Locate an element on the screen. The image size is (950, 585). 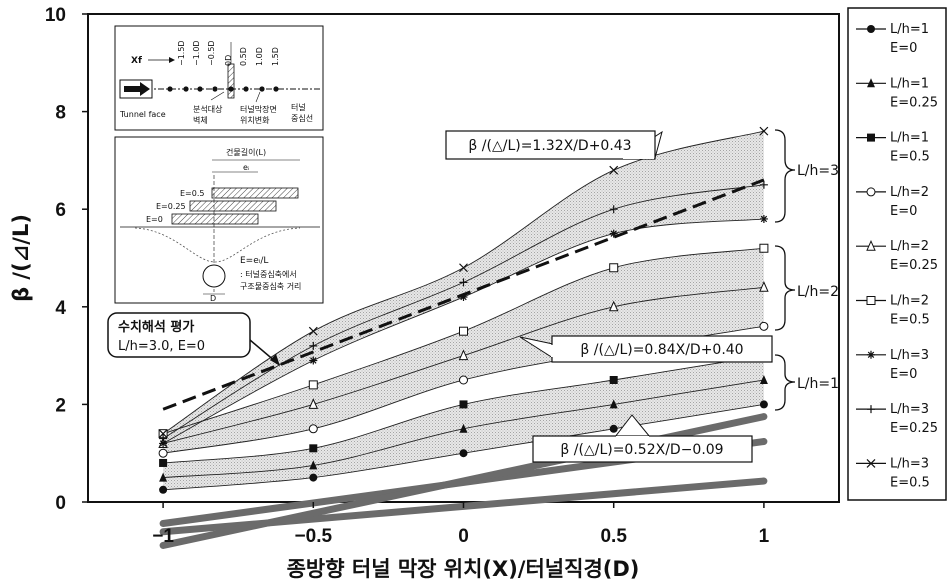
x-tick-label: 1 is located at coordinates (764, 536).